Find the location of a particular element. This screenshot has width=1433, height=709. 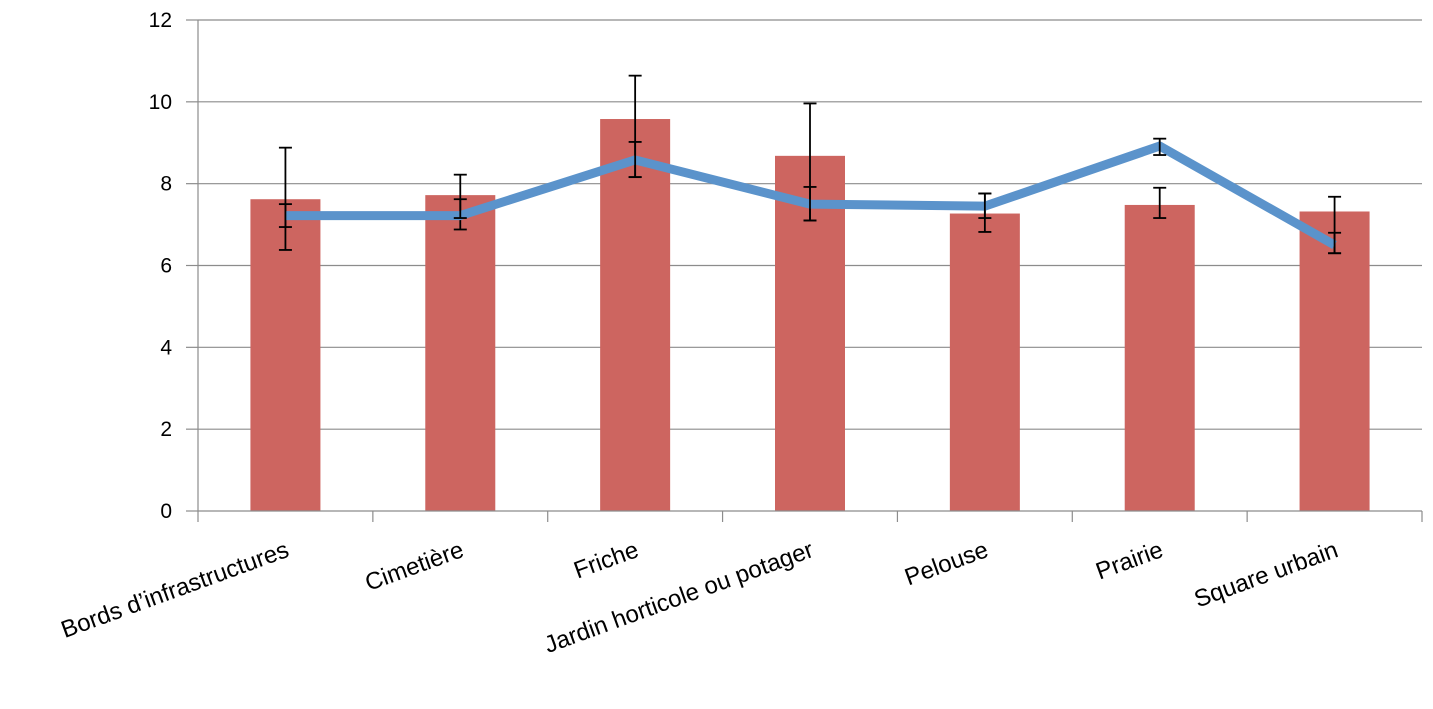

x-category-label: Pelouse is located at coordinates (946, 563).